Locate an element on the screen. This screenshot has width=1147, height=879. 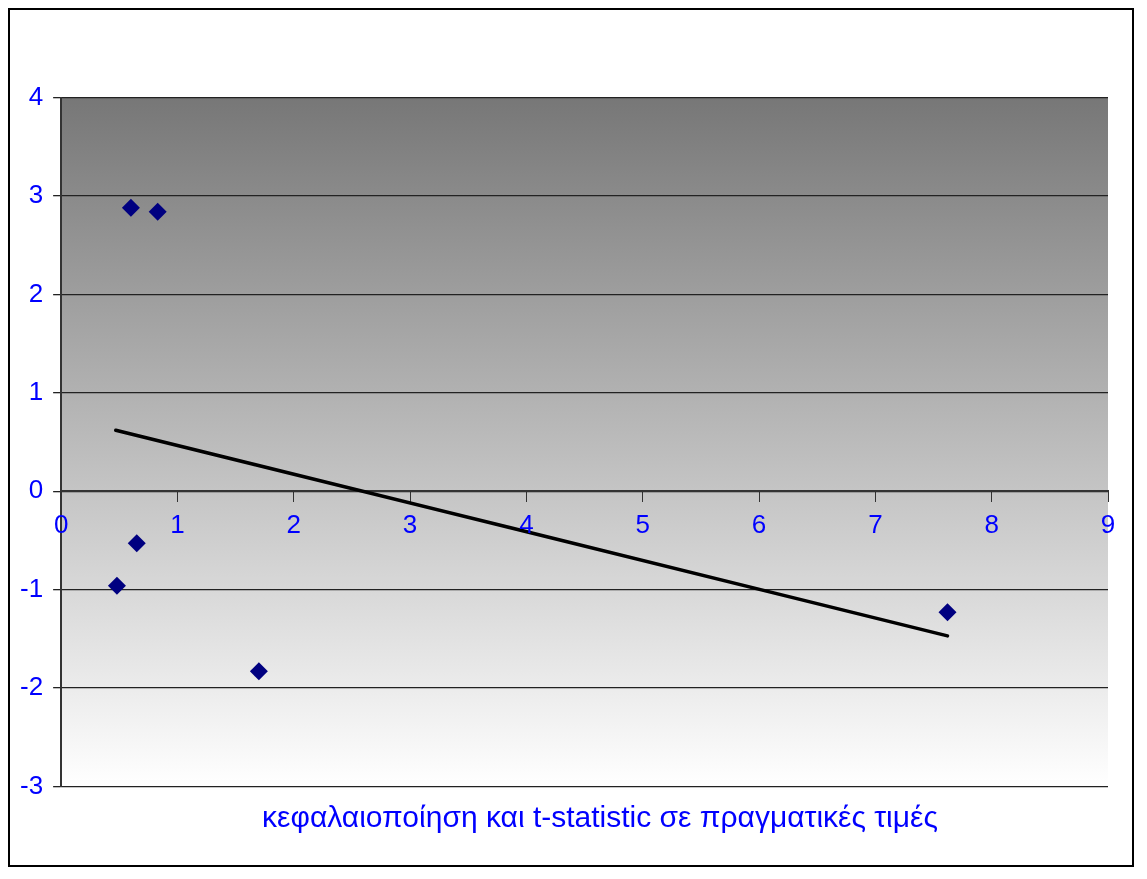
x-tick-label: 6 is located at coordinates (759, 524).